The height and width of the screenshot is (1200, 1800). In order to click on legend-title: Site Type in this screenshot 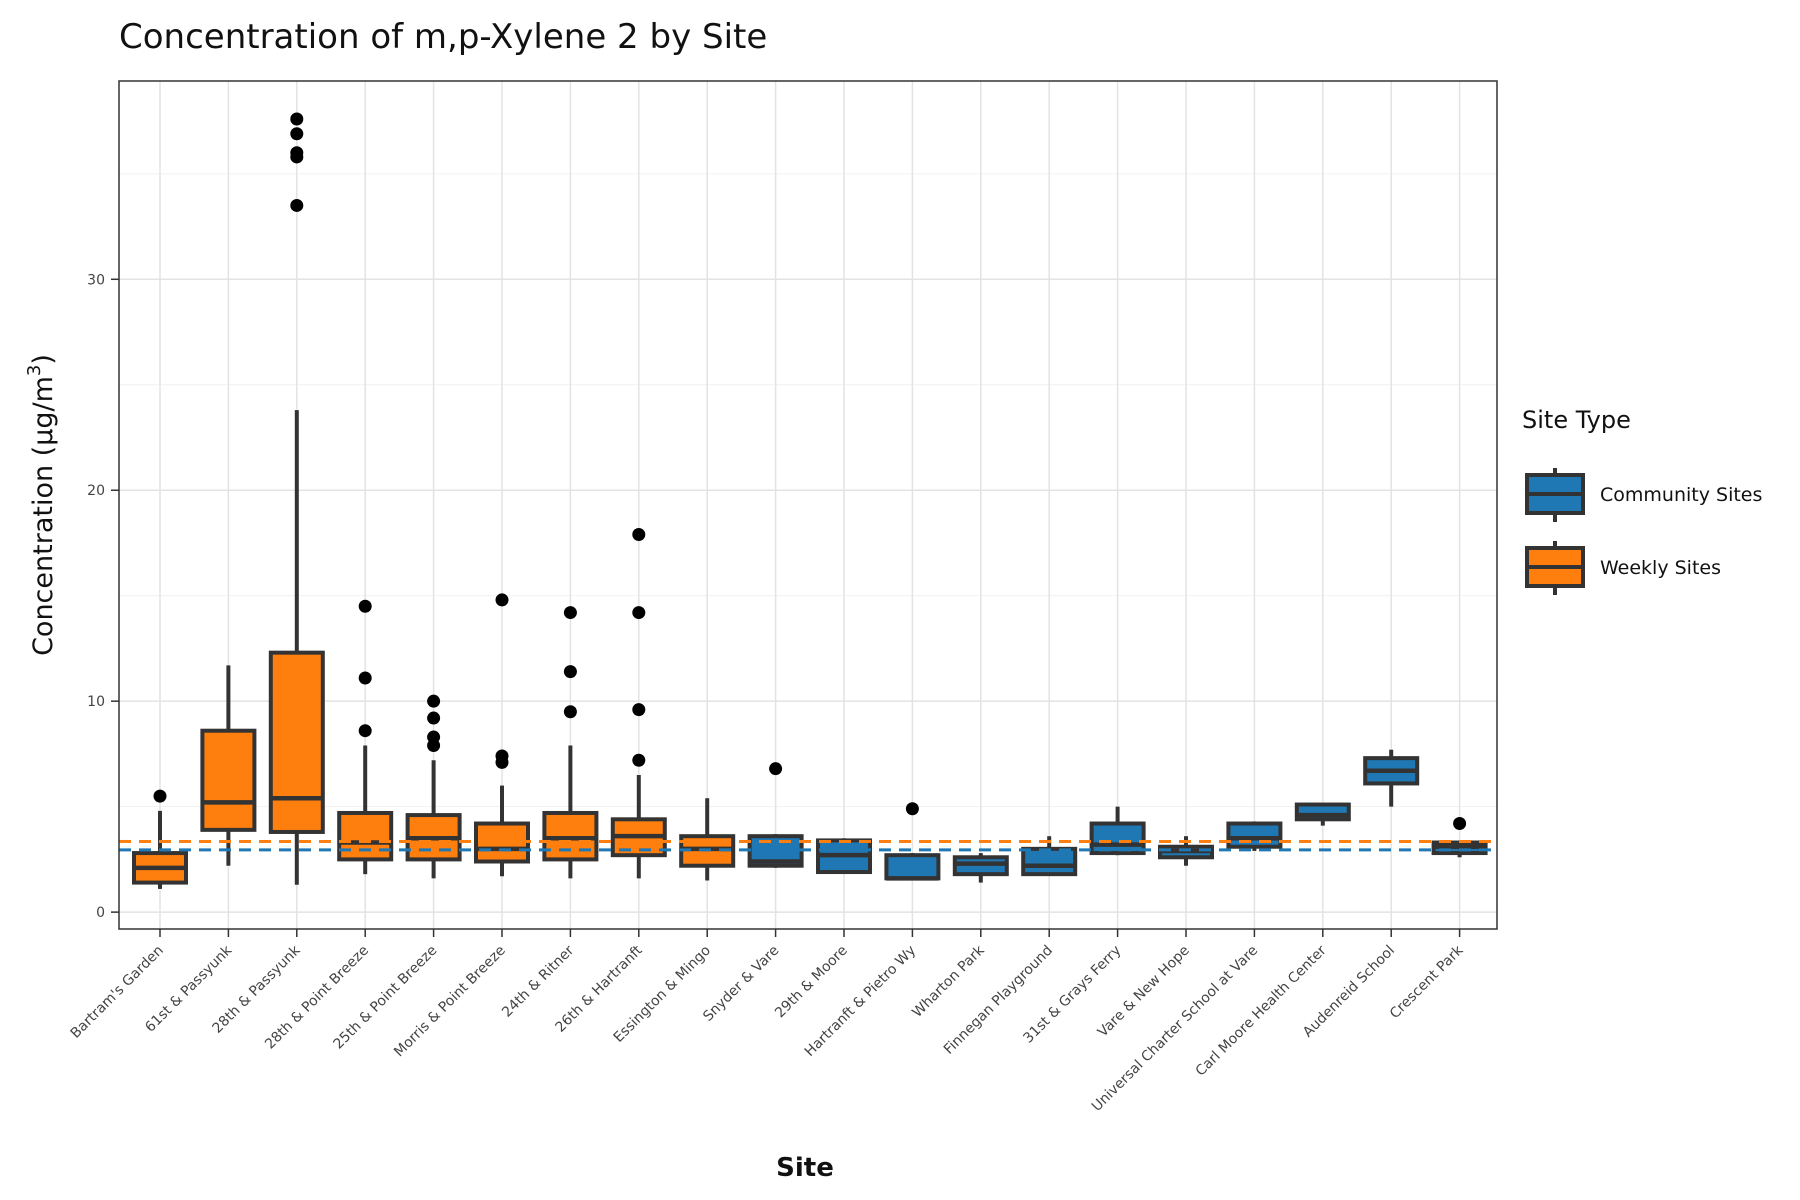, I will do `click(1576, 420)`.